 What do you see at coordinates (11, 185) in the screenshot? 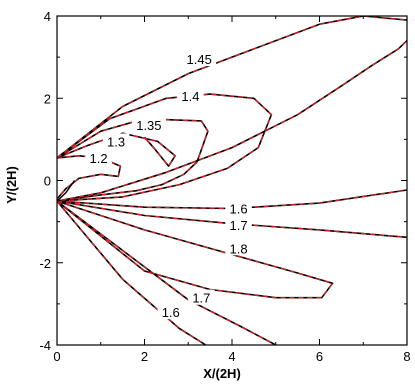
I see `y-axis-title: Y/(2H)` at bounding box center [11, 185].